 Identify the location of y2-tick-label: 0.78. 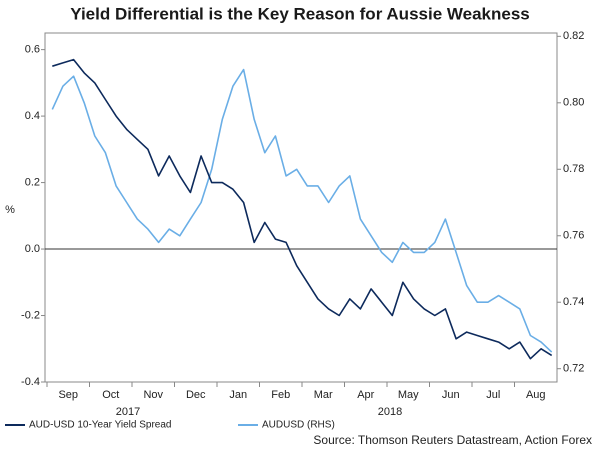
(573, 169).